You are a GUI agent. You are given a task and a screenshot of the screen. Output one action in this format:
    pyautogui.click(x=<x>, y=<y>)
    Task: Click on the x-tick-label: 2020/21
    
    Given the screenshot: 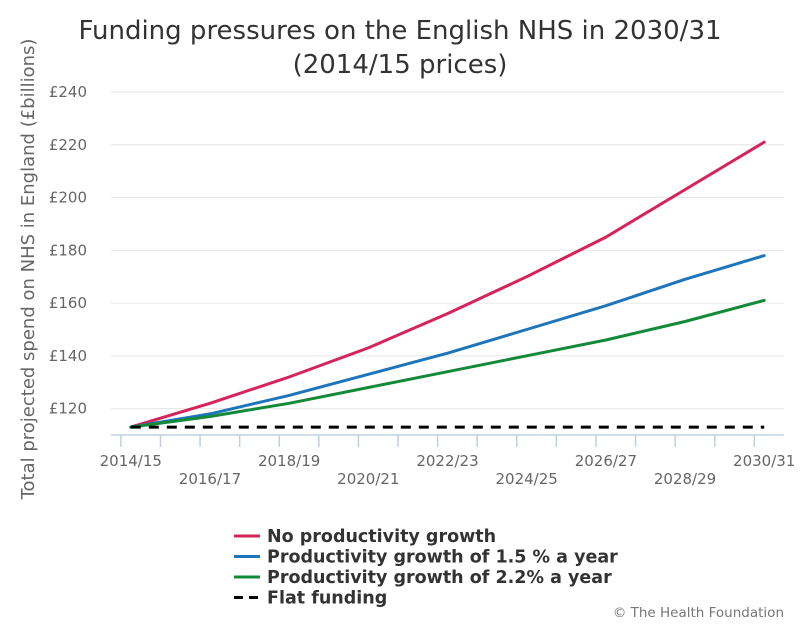 What is the action you would take?
    pyautogui.click(x=368, y=479)
    